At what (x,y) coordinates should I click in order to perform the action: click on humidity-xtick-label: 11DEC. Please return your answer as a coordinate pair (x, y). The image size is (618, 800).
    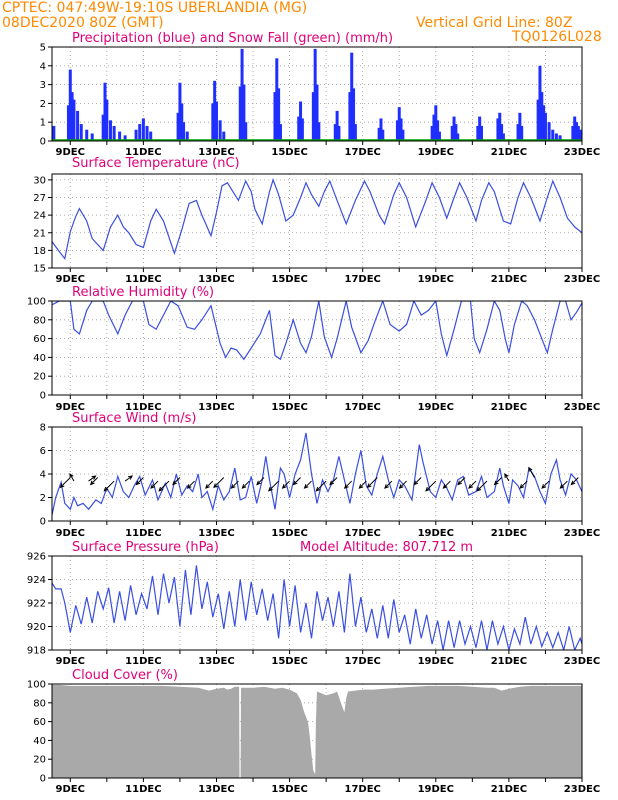
    Looking at the image, I should click on (143, 407).